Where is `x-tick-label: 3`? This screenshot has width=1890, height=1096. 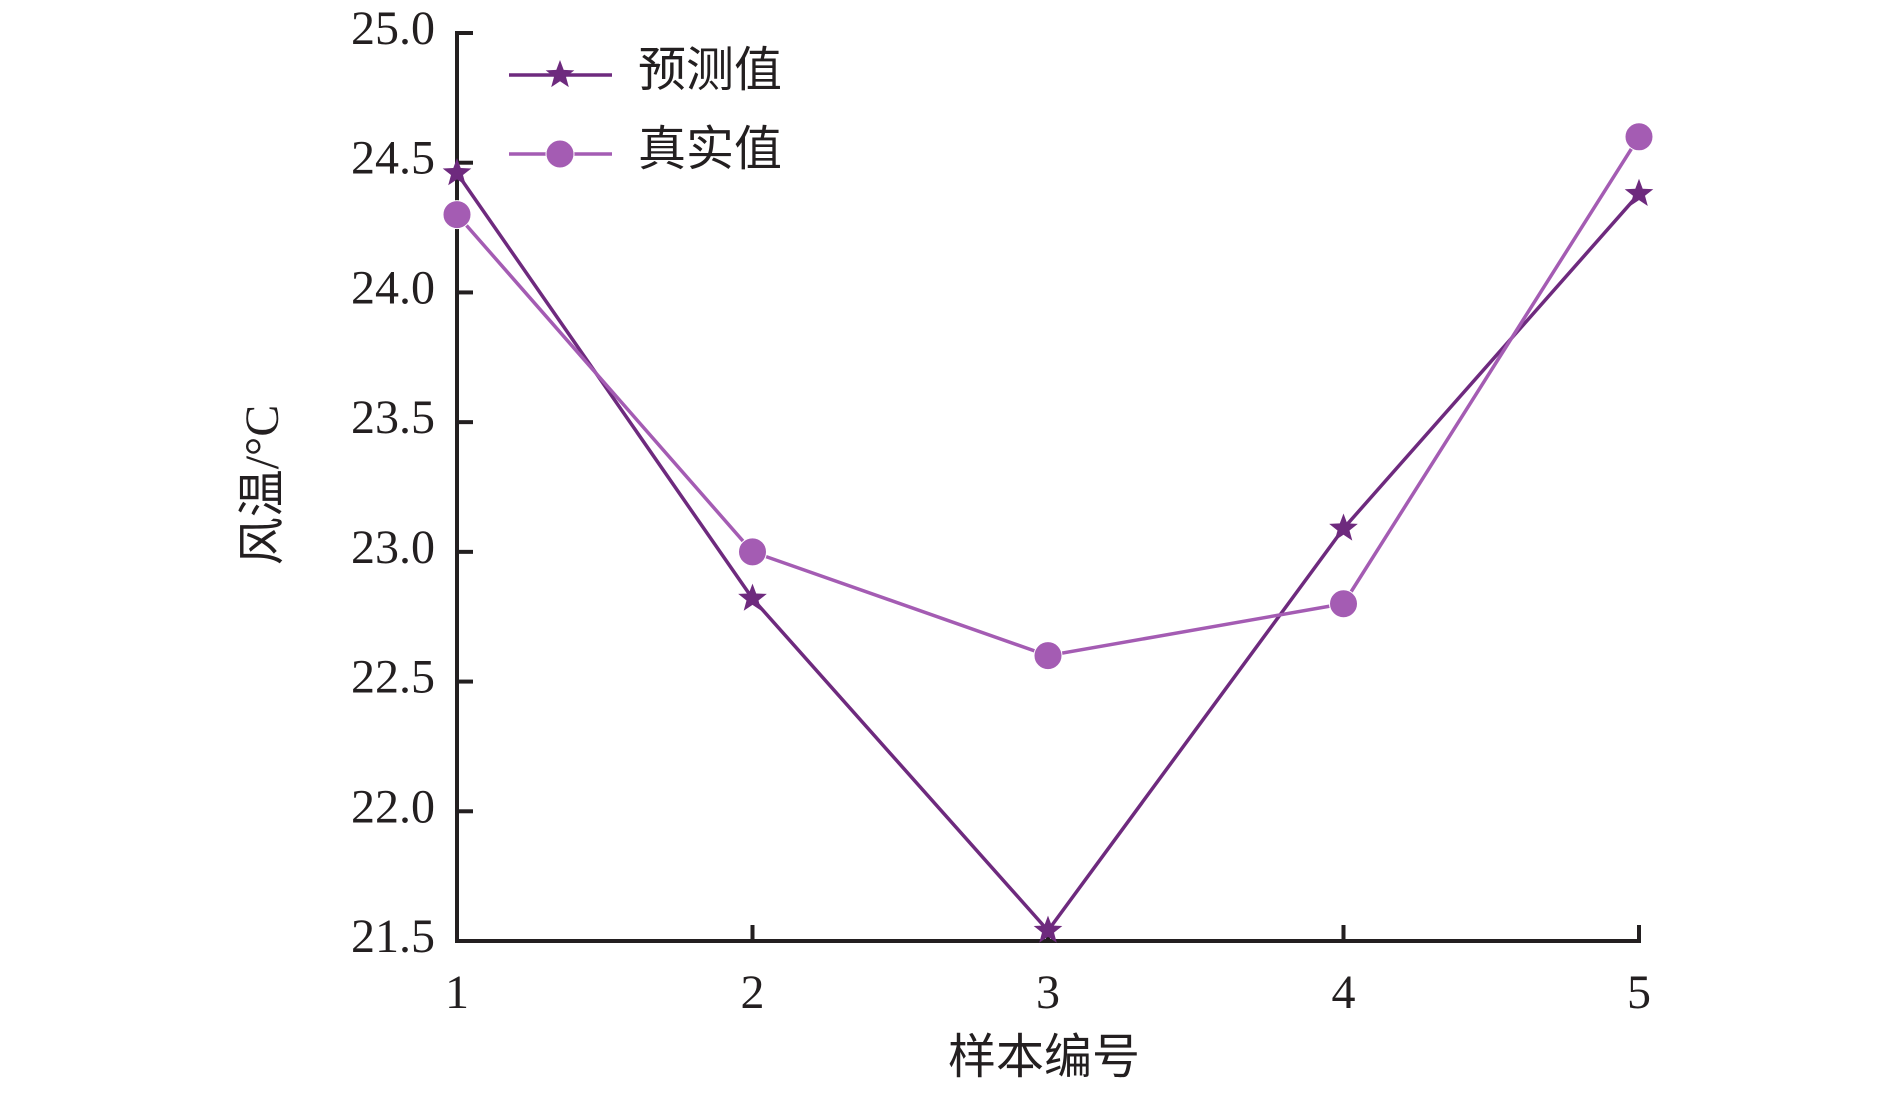 x-tick-label: 3 is located at coordinates (1048, 992).